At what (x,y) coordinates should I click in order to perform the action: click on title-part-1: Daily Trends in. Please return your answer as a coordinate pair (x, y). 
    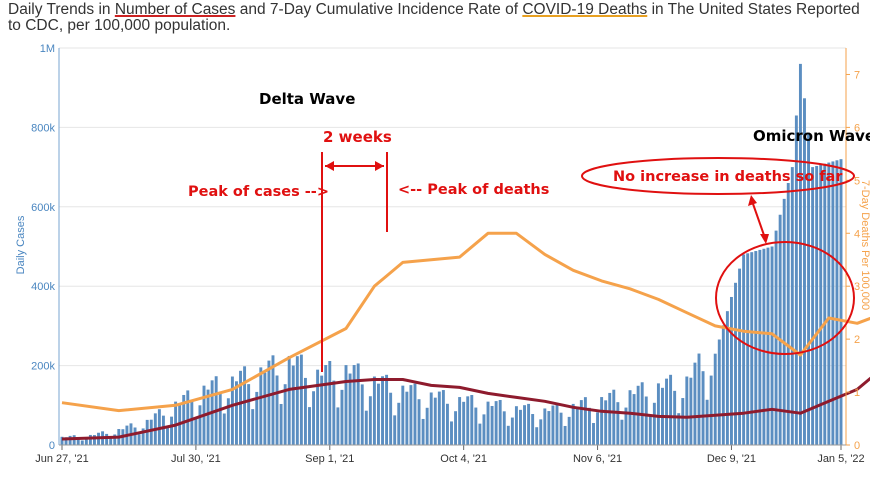
    Looking at the image, I should click on (61, 9).